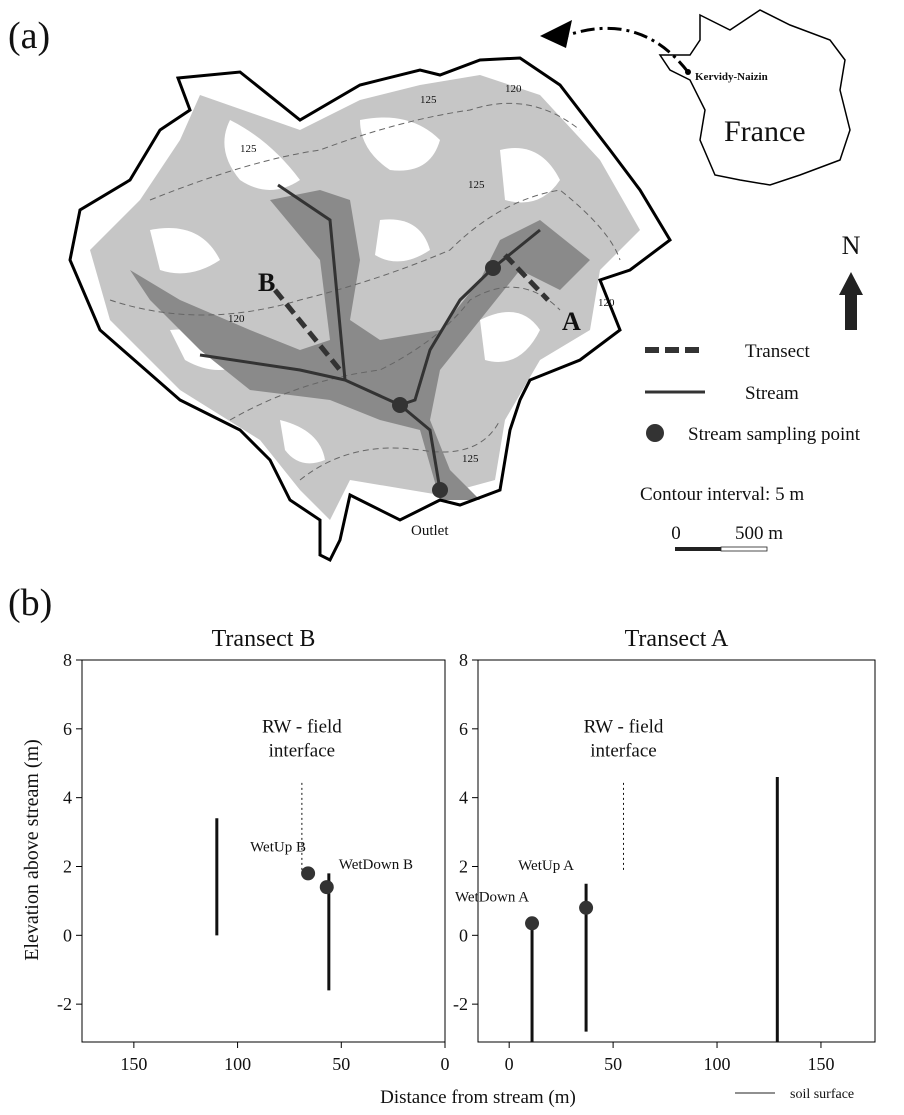 The image size is (904, 1115). I want to click on point-label: WetUp B, so click(278, 847).